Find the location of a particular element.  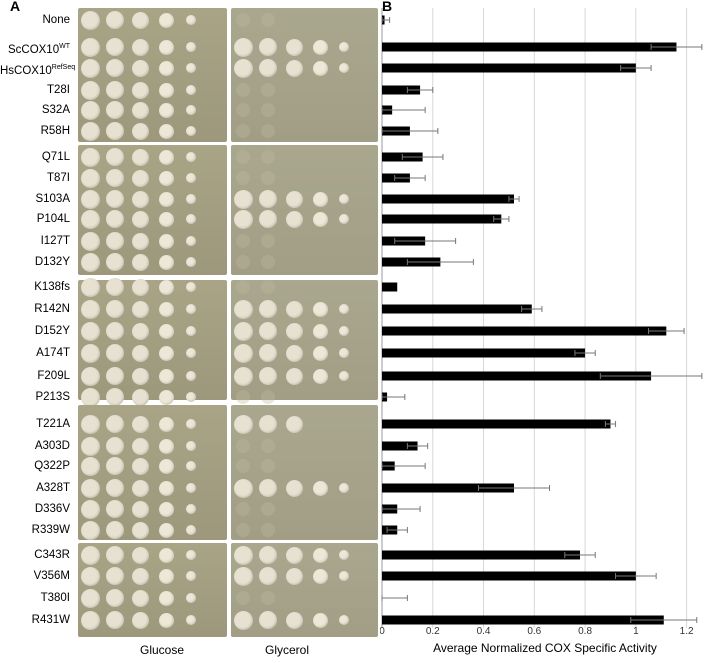

x-tick-label: 0 is located at coordinates (382, 631).